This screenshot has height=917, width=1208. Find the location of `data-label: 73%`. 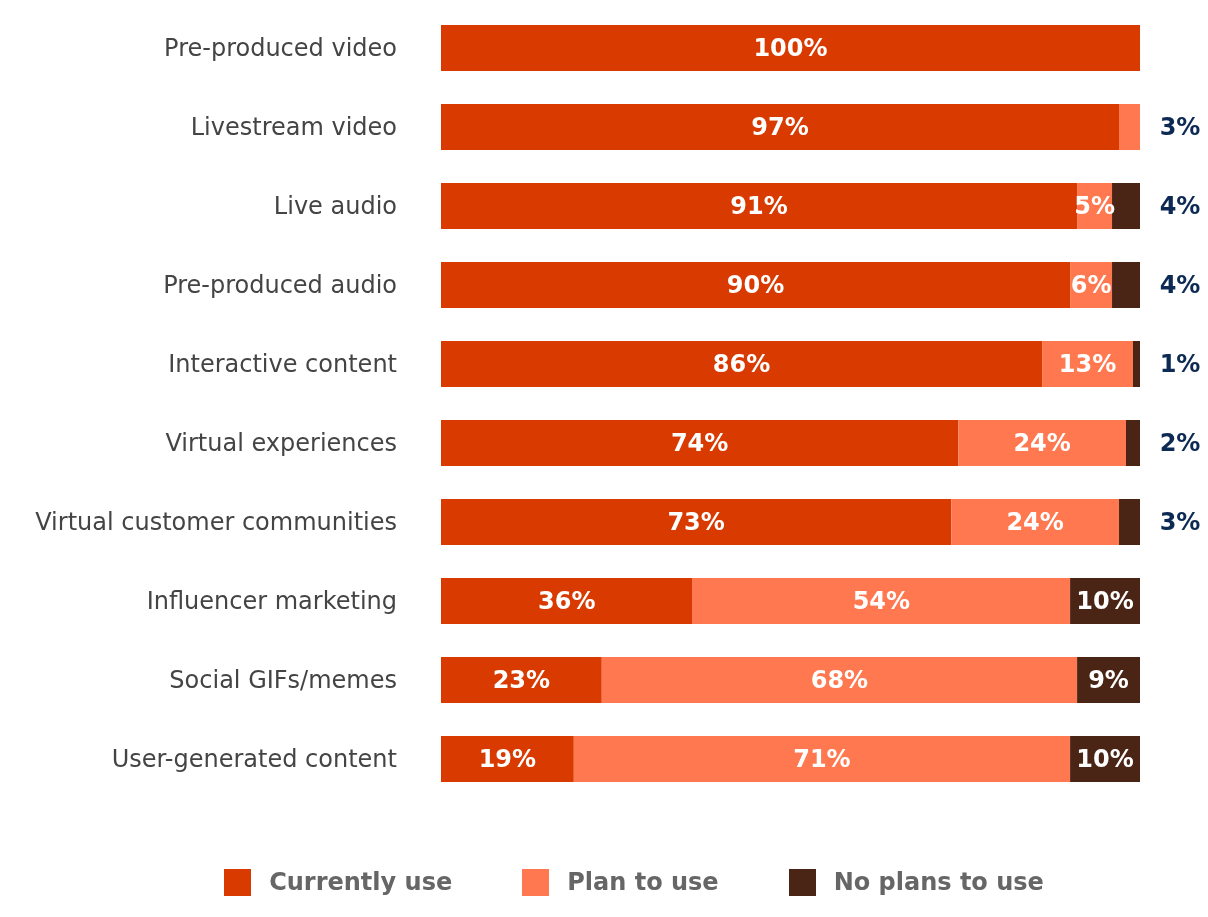

data-label: 73% is located at coordinates (696, 522).